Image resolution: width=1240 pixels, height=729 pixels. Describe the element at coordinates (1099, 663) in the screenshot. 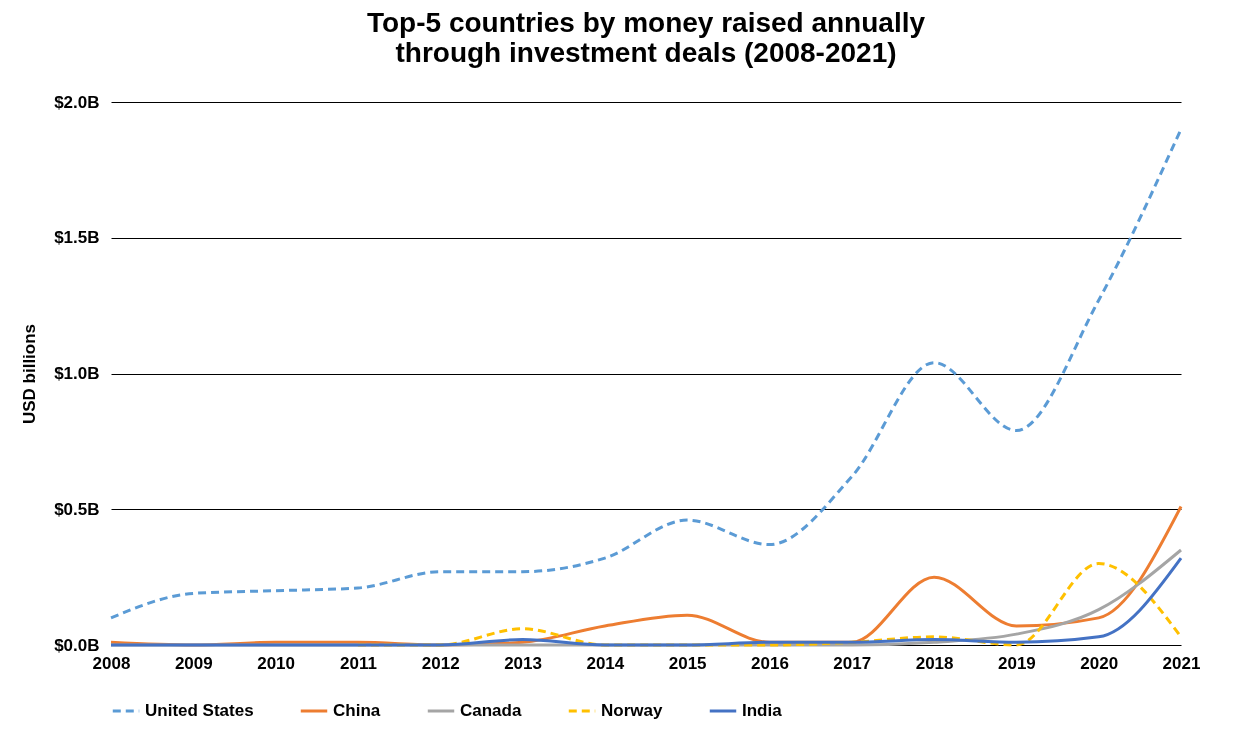

I see `x-tick-label: 2020` at that location.